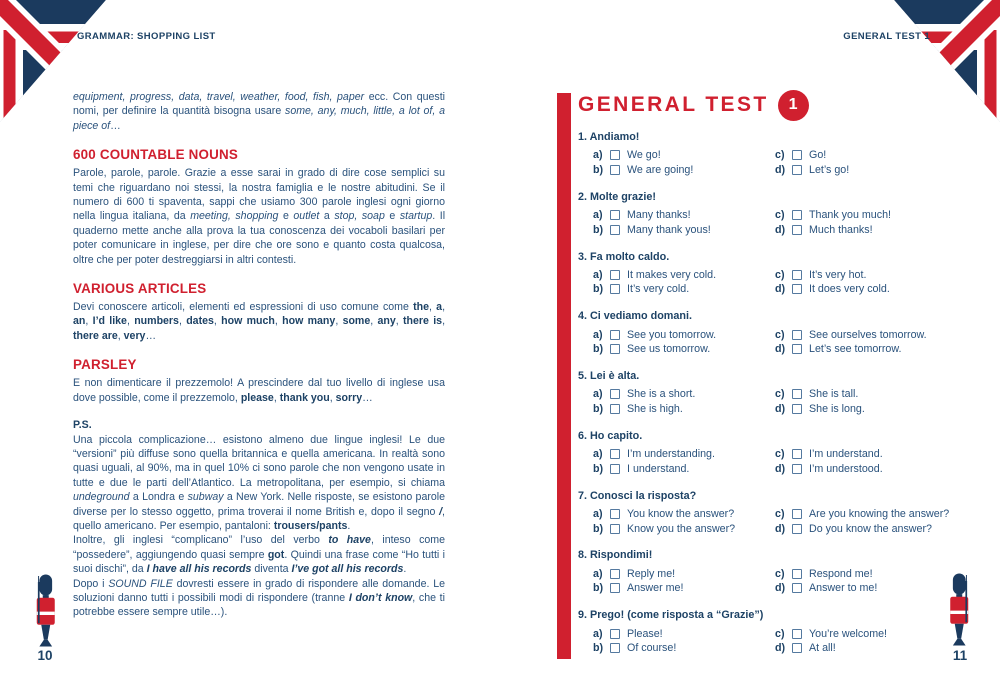 Image resolution: width=1000 pixels, height=699 pixels. What do you see at coordinates (878, 394) in the screenshot?
I see `answer-option: c) She is tall.` at bounding box center [878, 394].